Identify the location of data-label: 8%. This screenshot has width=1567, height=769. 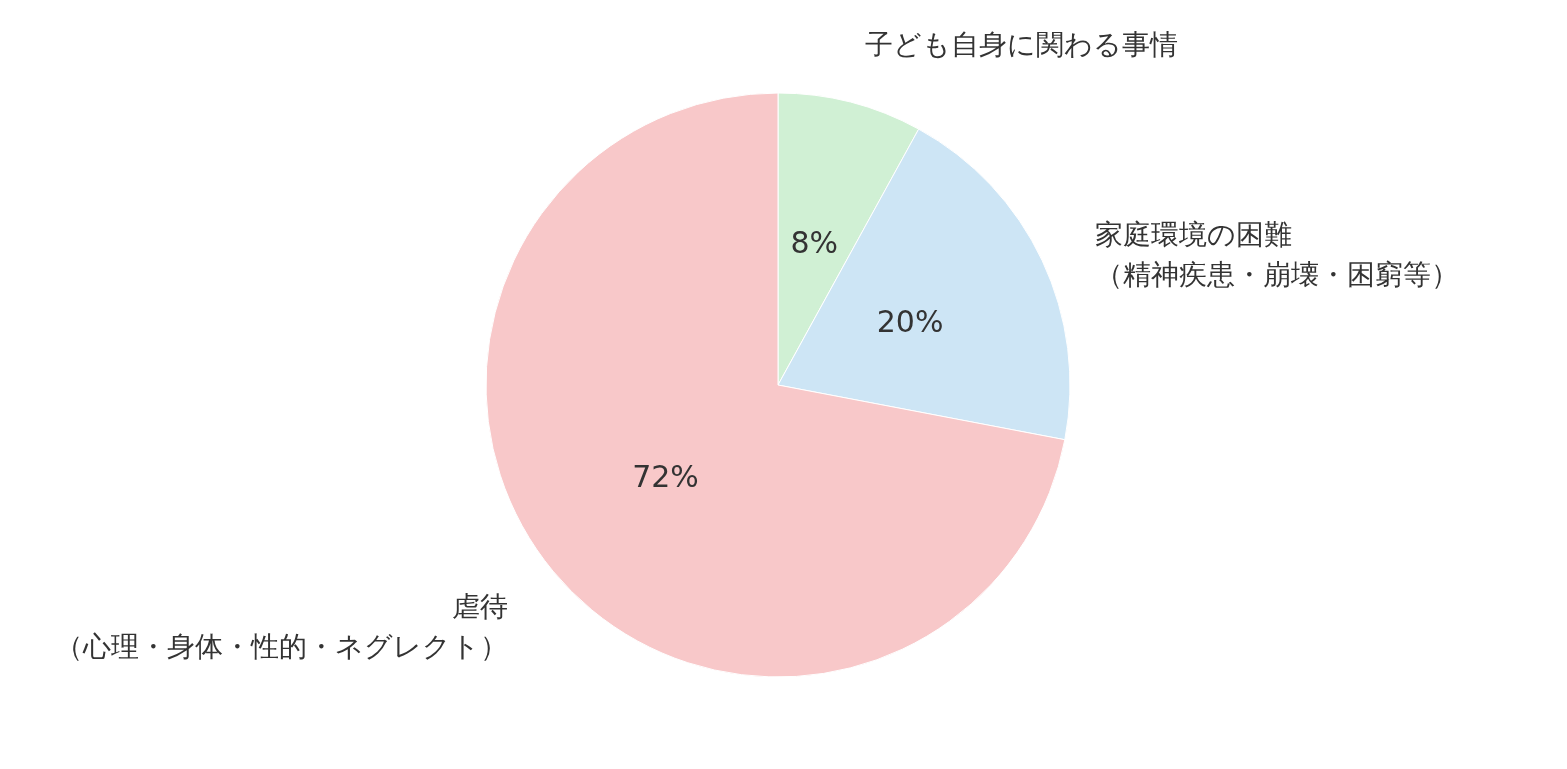
(814, 242).